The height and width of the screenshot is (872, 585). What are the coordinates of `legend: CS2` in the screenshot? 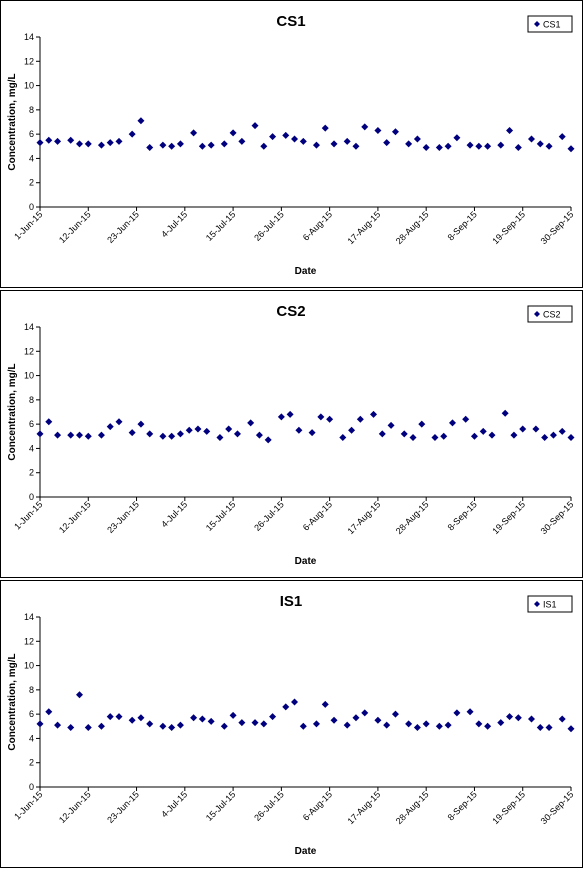 It's located at (550, 314).